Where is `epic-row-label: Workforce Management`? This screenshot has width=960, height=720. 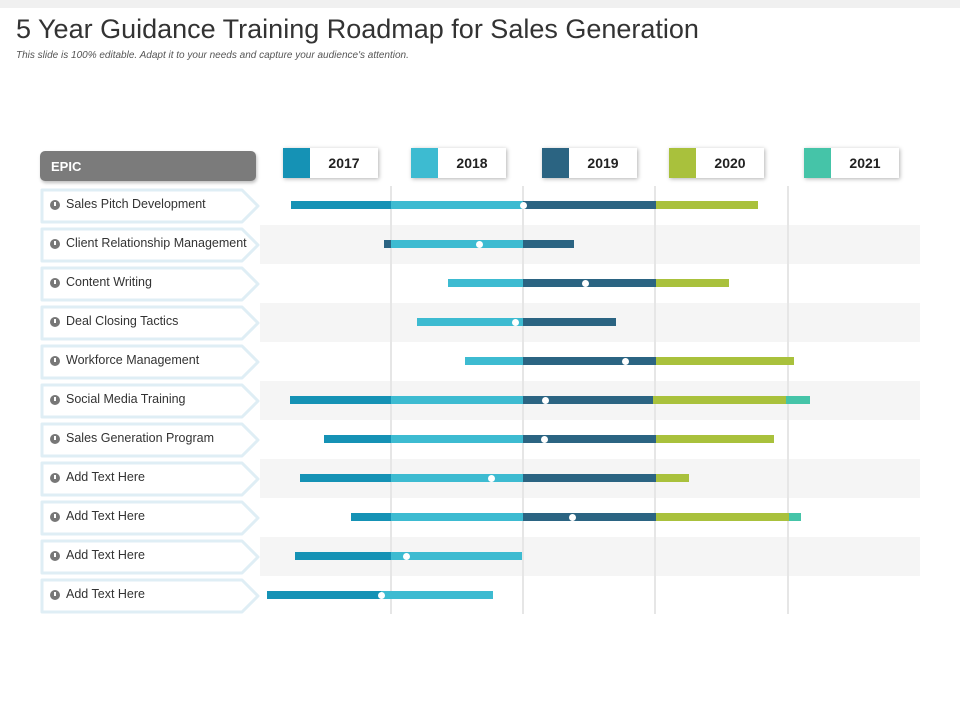 epic-row-label: Workforce Management is located at coordinates (150, 362).